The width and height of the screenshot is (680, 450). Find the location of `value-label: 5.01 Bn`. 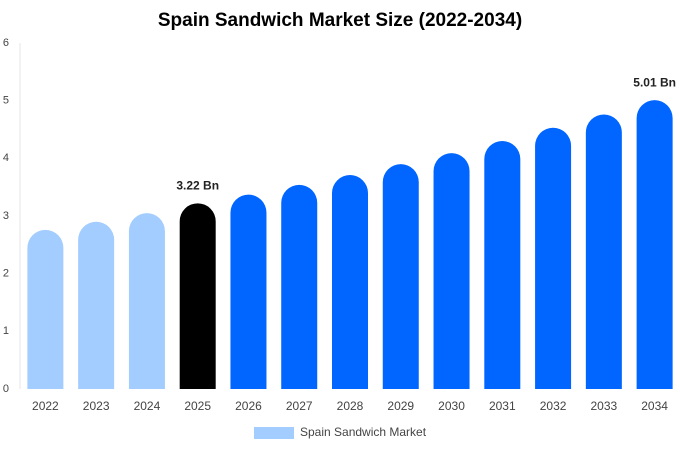

value-label: 5.01 Bn is located at coordinates (654, 82).